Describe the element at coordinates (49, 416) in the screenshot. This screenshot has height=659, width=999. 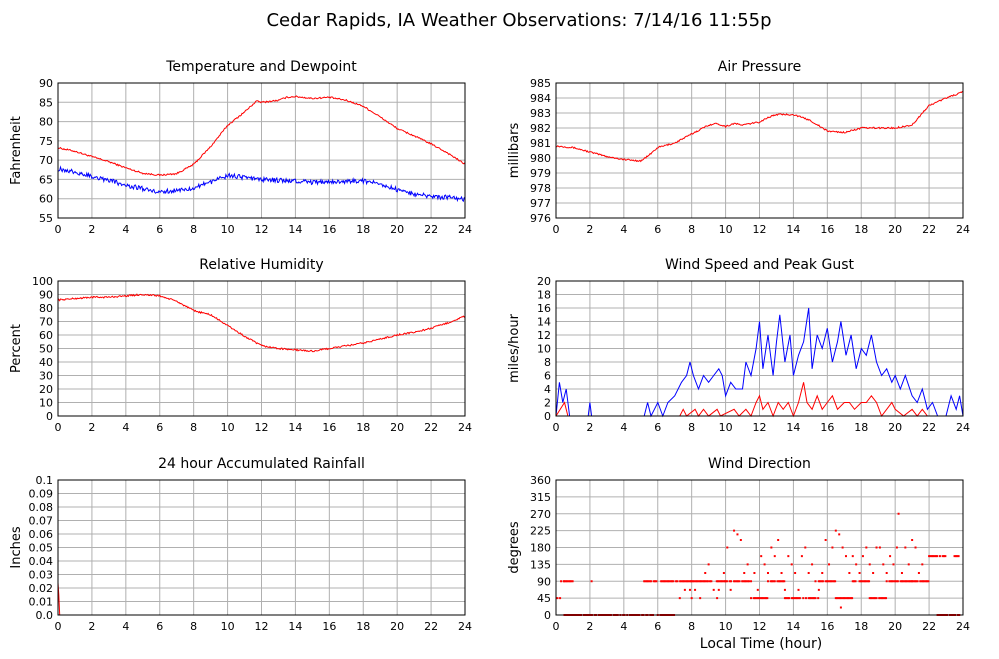
I see `y-tick-label: 0` at that location.